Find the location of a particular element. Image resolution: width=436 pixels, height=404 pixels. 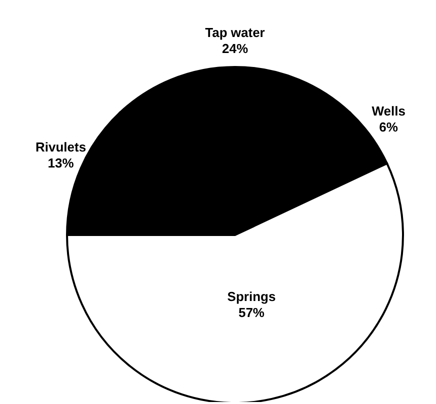

slice-label: Wells is located at coordinates (389, 110).